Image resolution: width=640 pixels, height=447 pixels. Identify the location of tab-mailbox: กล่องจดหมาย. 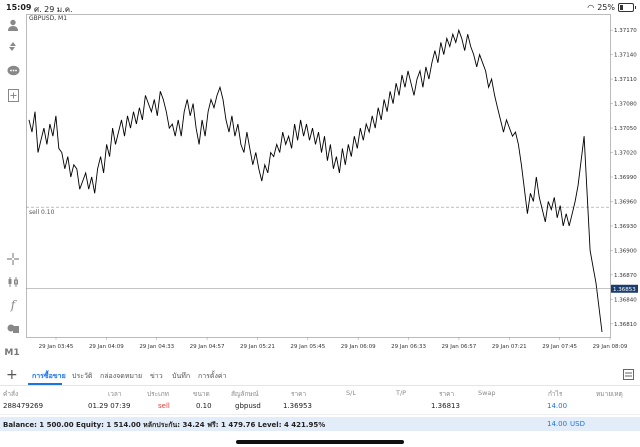
(121, 376).